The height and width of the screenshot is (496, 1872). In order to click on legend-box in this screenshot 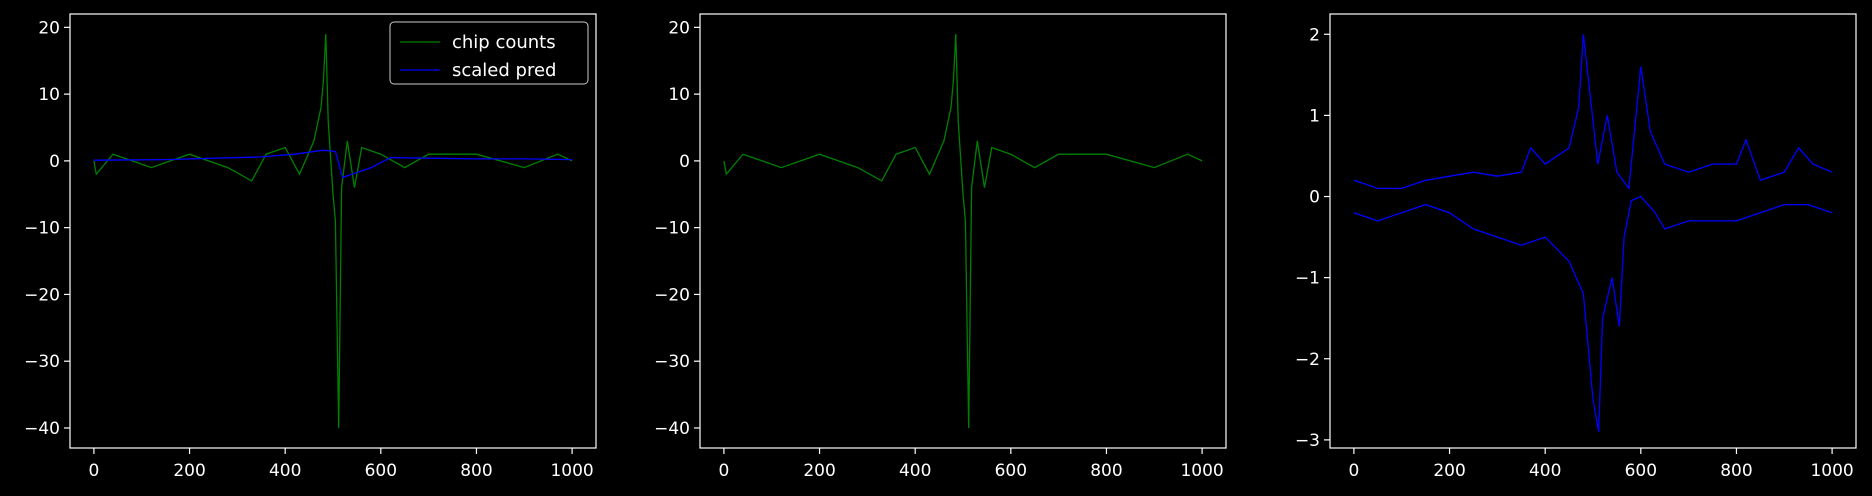, I will do `click(489, 53)`.